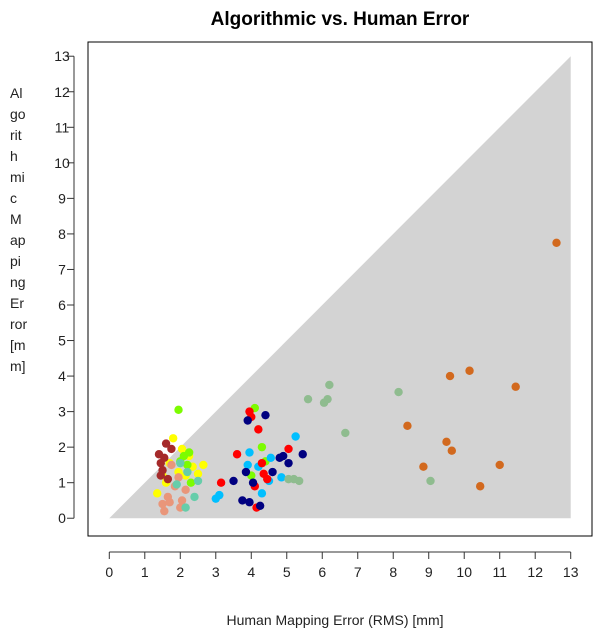  What do you see at coordinates (17, 177) in the screenshot?
I see `y-label-line-4: mi` at bounding box center [17, 177].